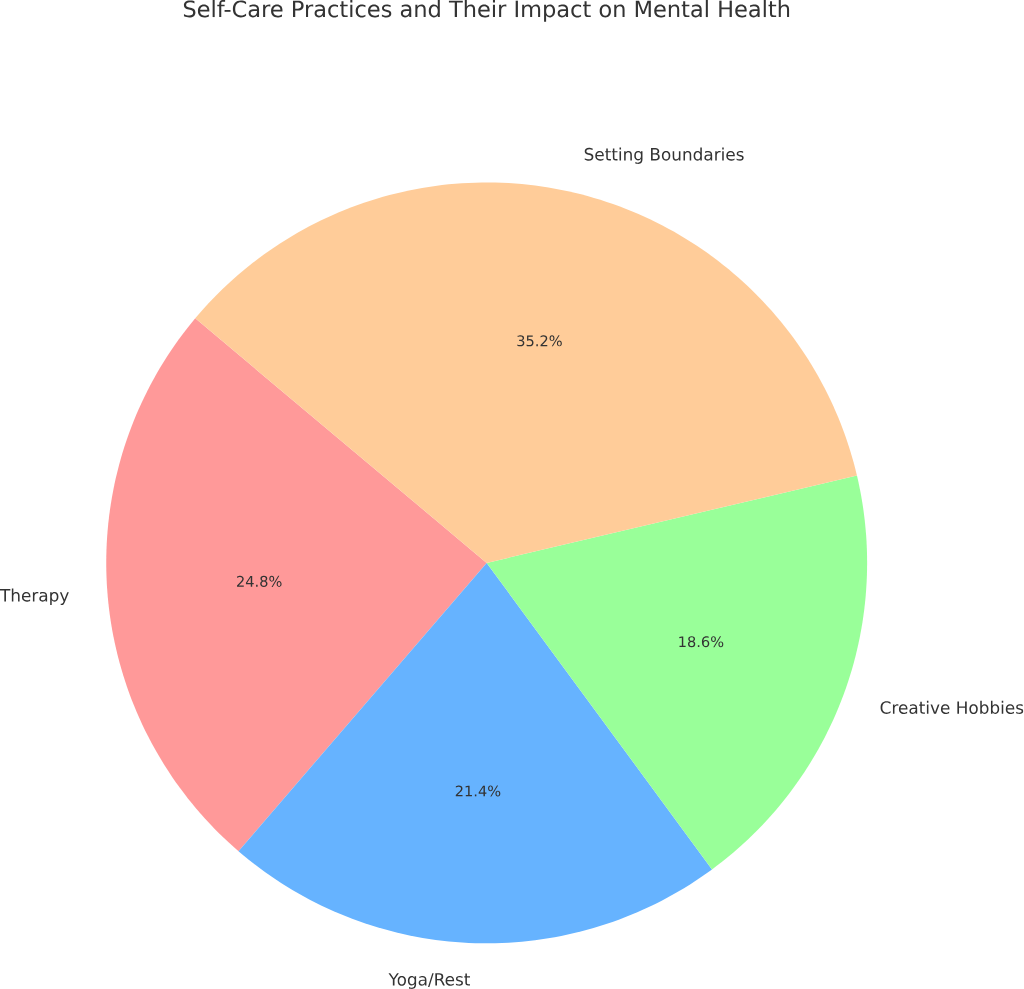  What do you see at coordinates (429, 981) in the screenshot?
I see `slice-label: Yoga/Rest` at bounding box center [429, 981].